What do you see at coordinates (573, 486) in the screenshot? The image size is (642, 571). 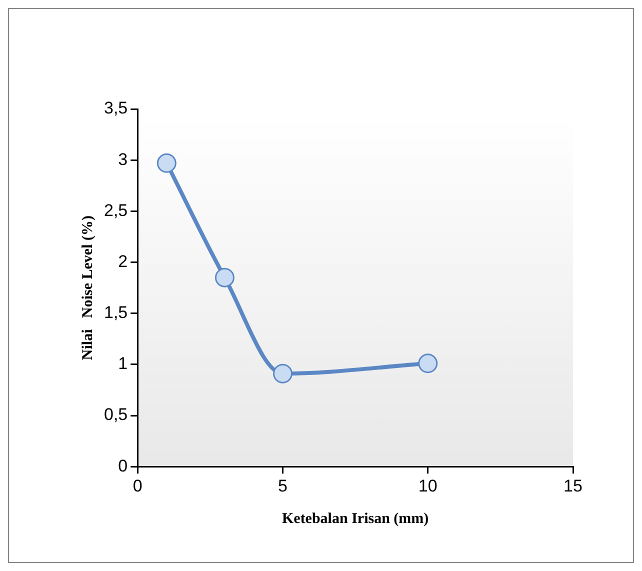 I see `x-tick-label: 15` at bounding box center [573, 486].